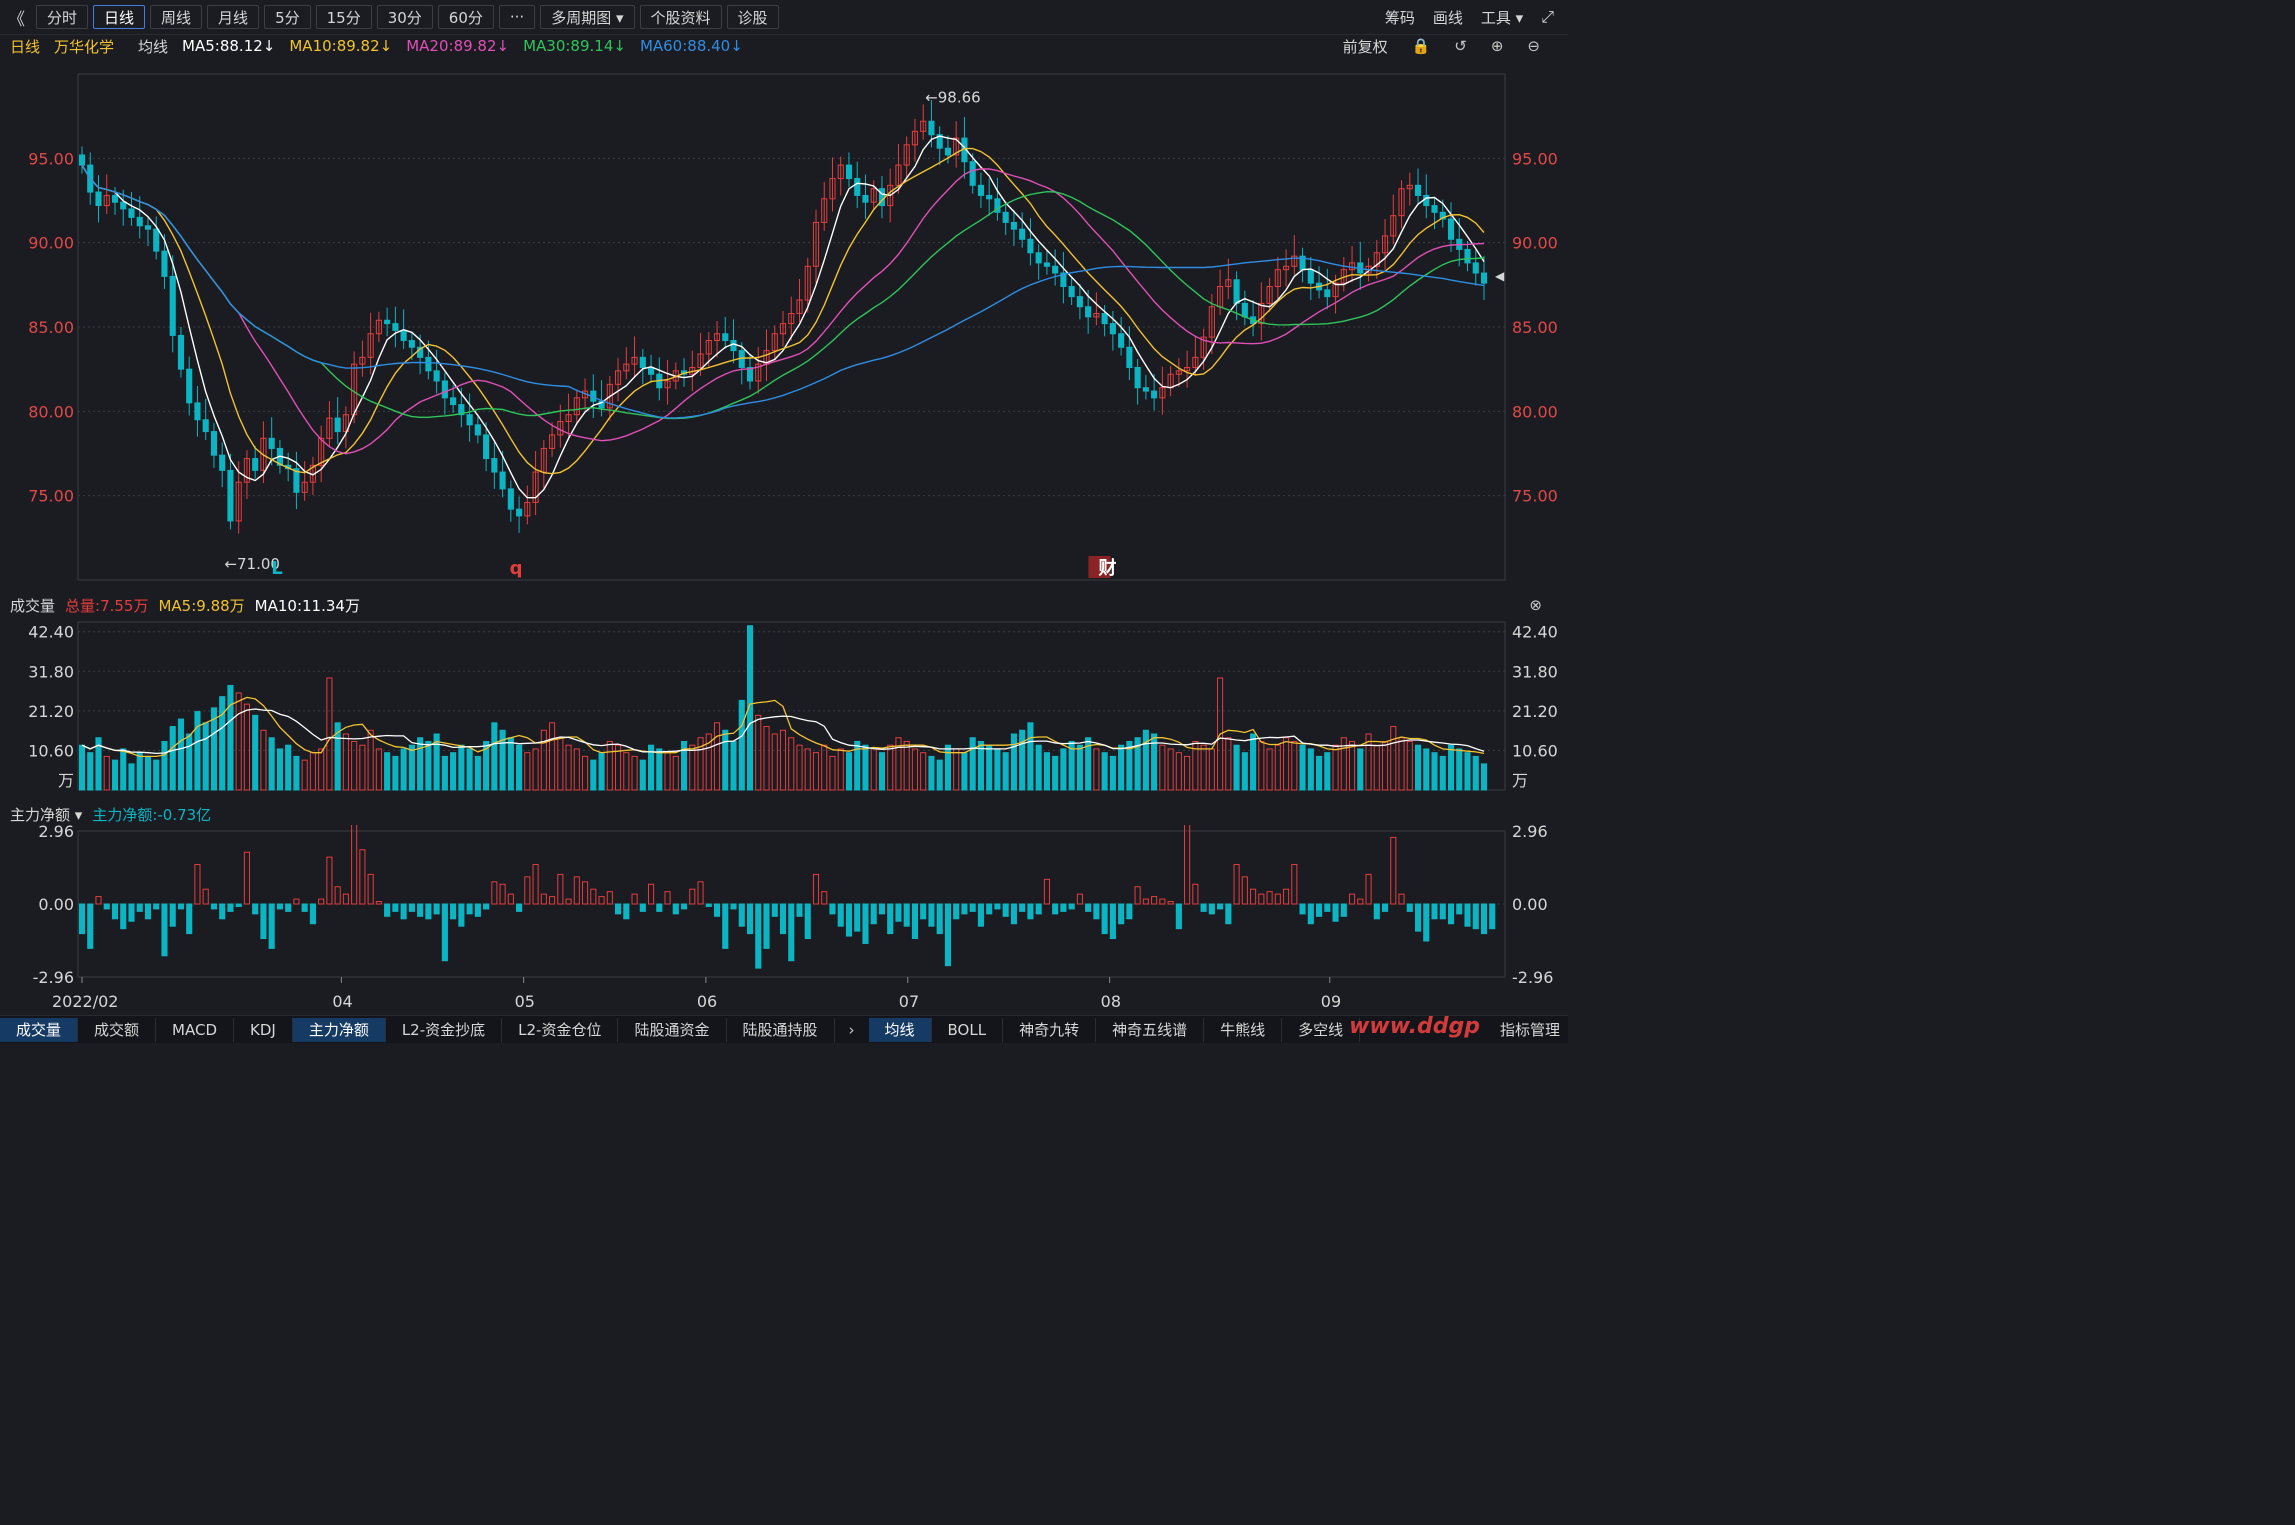 This screenshot has width=2295, height=1525. What do you see at coordinates (465, 17) in the screenshot?
I see `period-tab: 60分` at bounding box center [465, 17].